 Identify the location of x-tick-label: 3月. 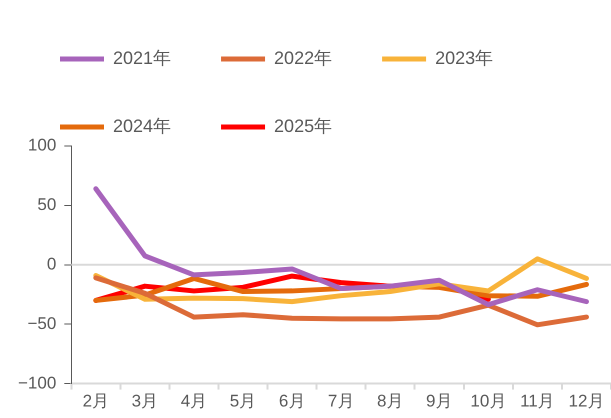
(145, 400).